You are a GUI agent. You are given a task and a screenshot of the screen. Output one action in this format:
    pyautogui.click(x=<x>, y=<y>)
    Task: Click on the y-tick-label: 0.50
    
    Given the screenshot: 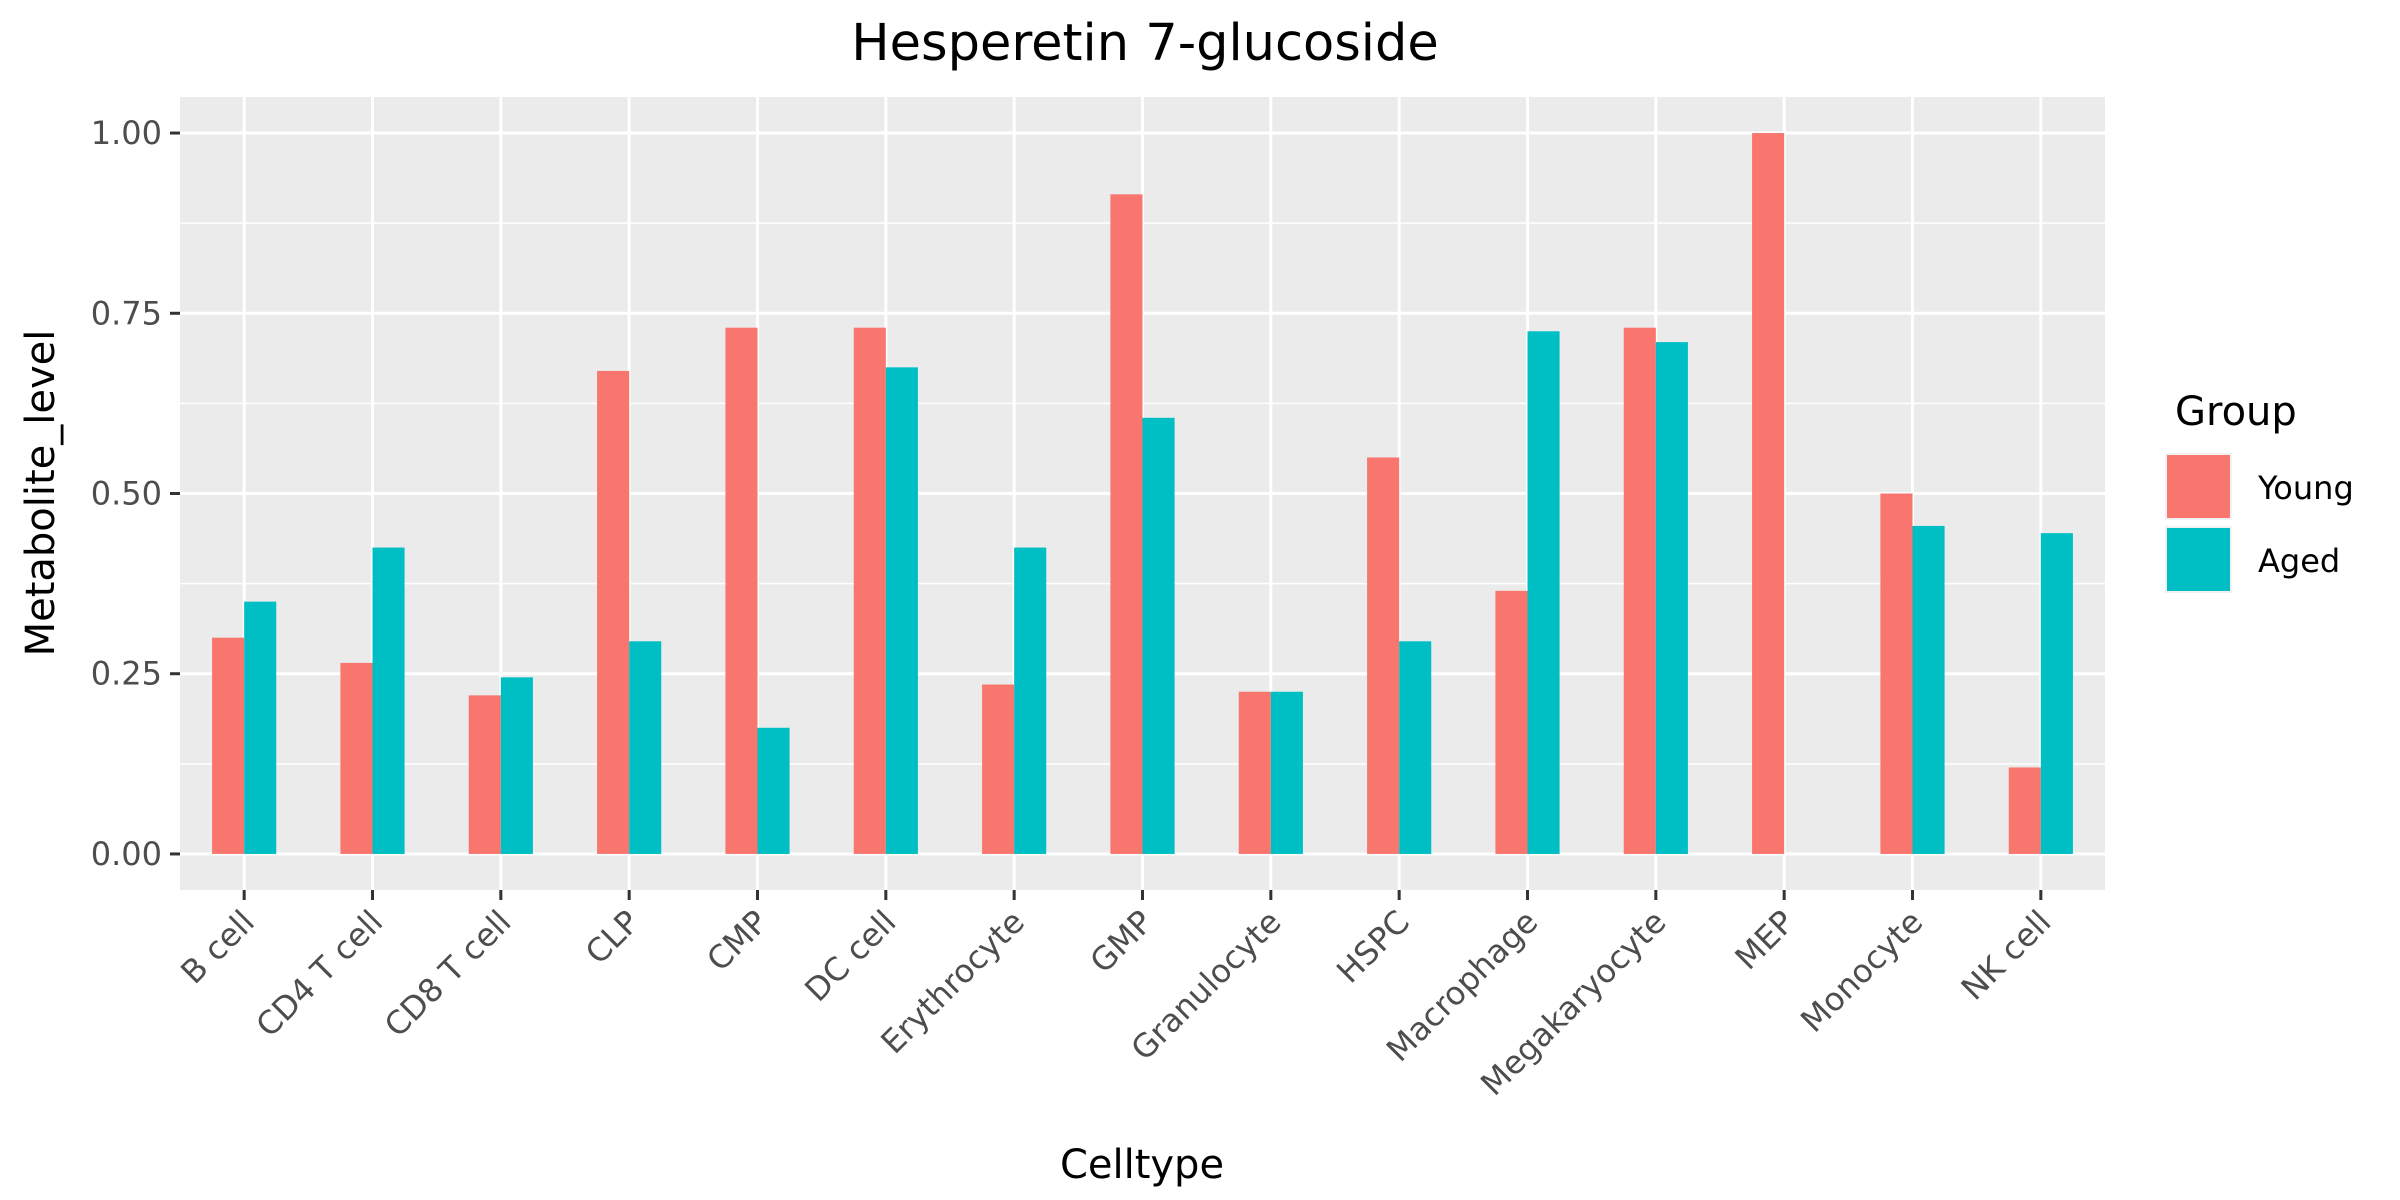 What is the action you would take?
    pyautogui.click(x=126, y=494)
    